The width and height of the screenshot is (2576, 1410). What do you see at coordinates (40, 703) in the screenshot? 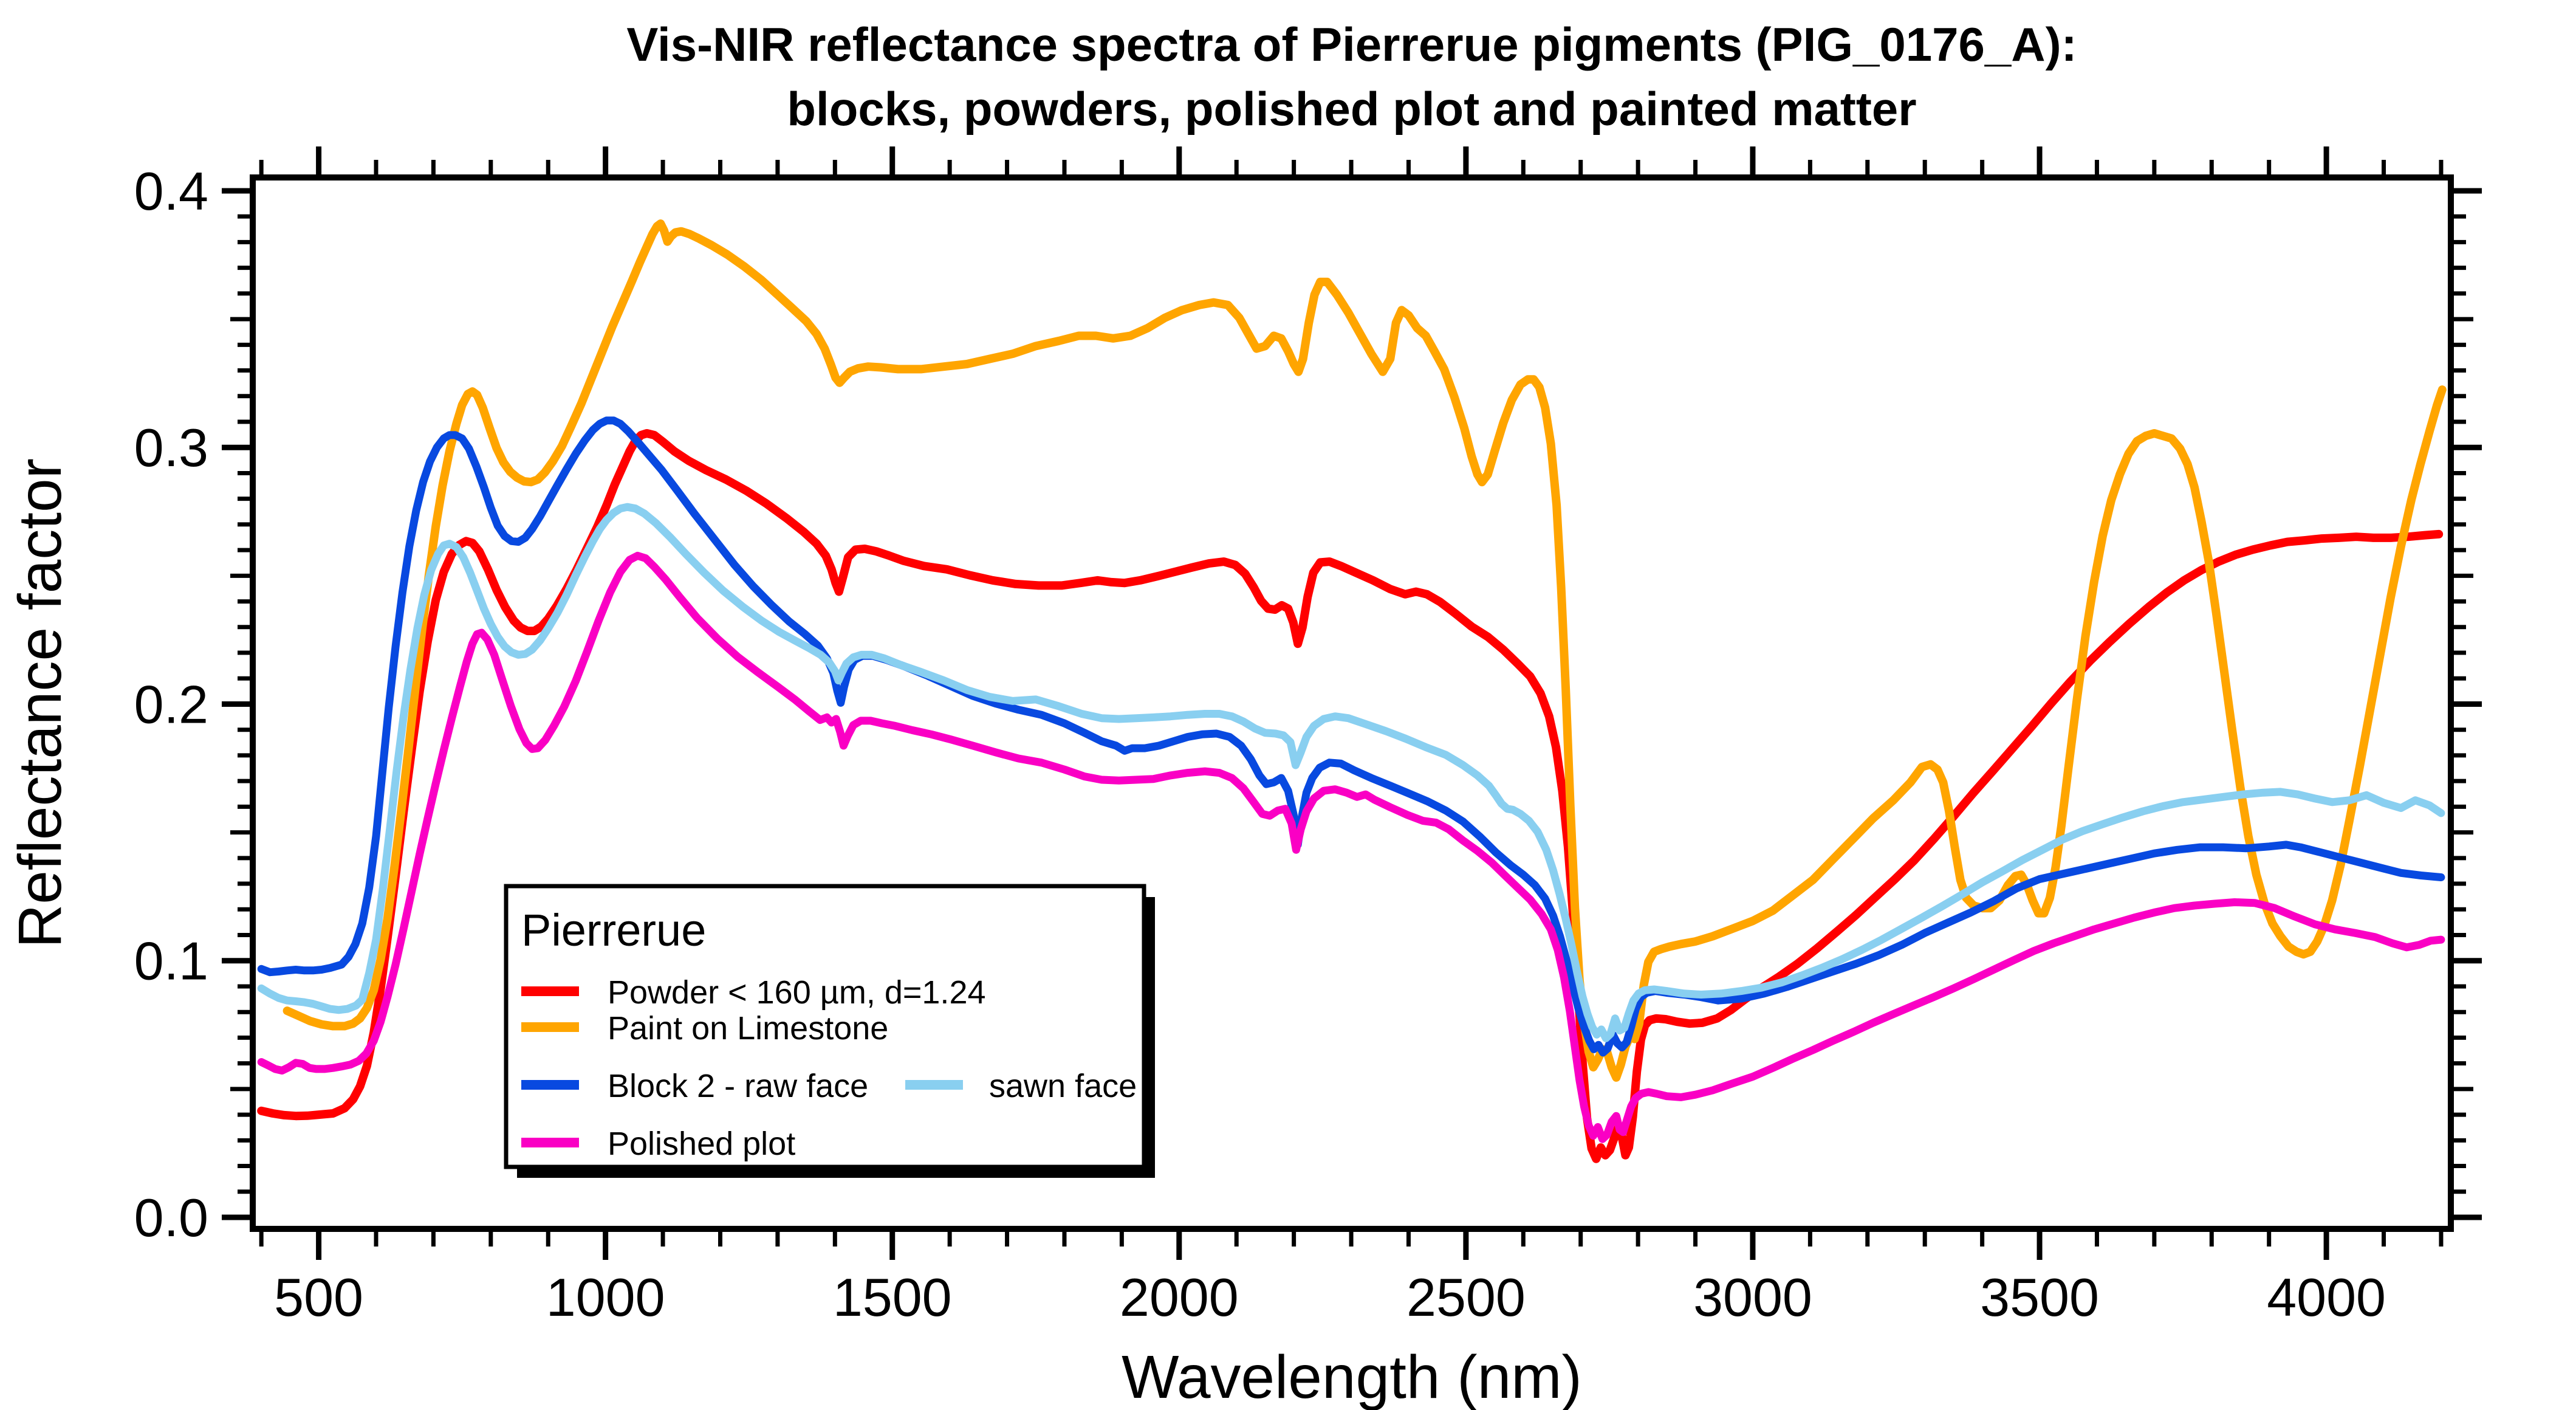
I see `y-axis-title: Reflectance factor` at bounding box center [40, 703].